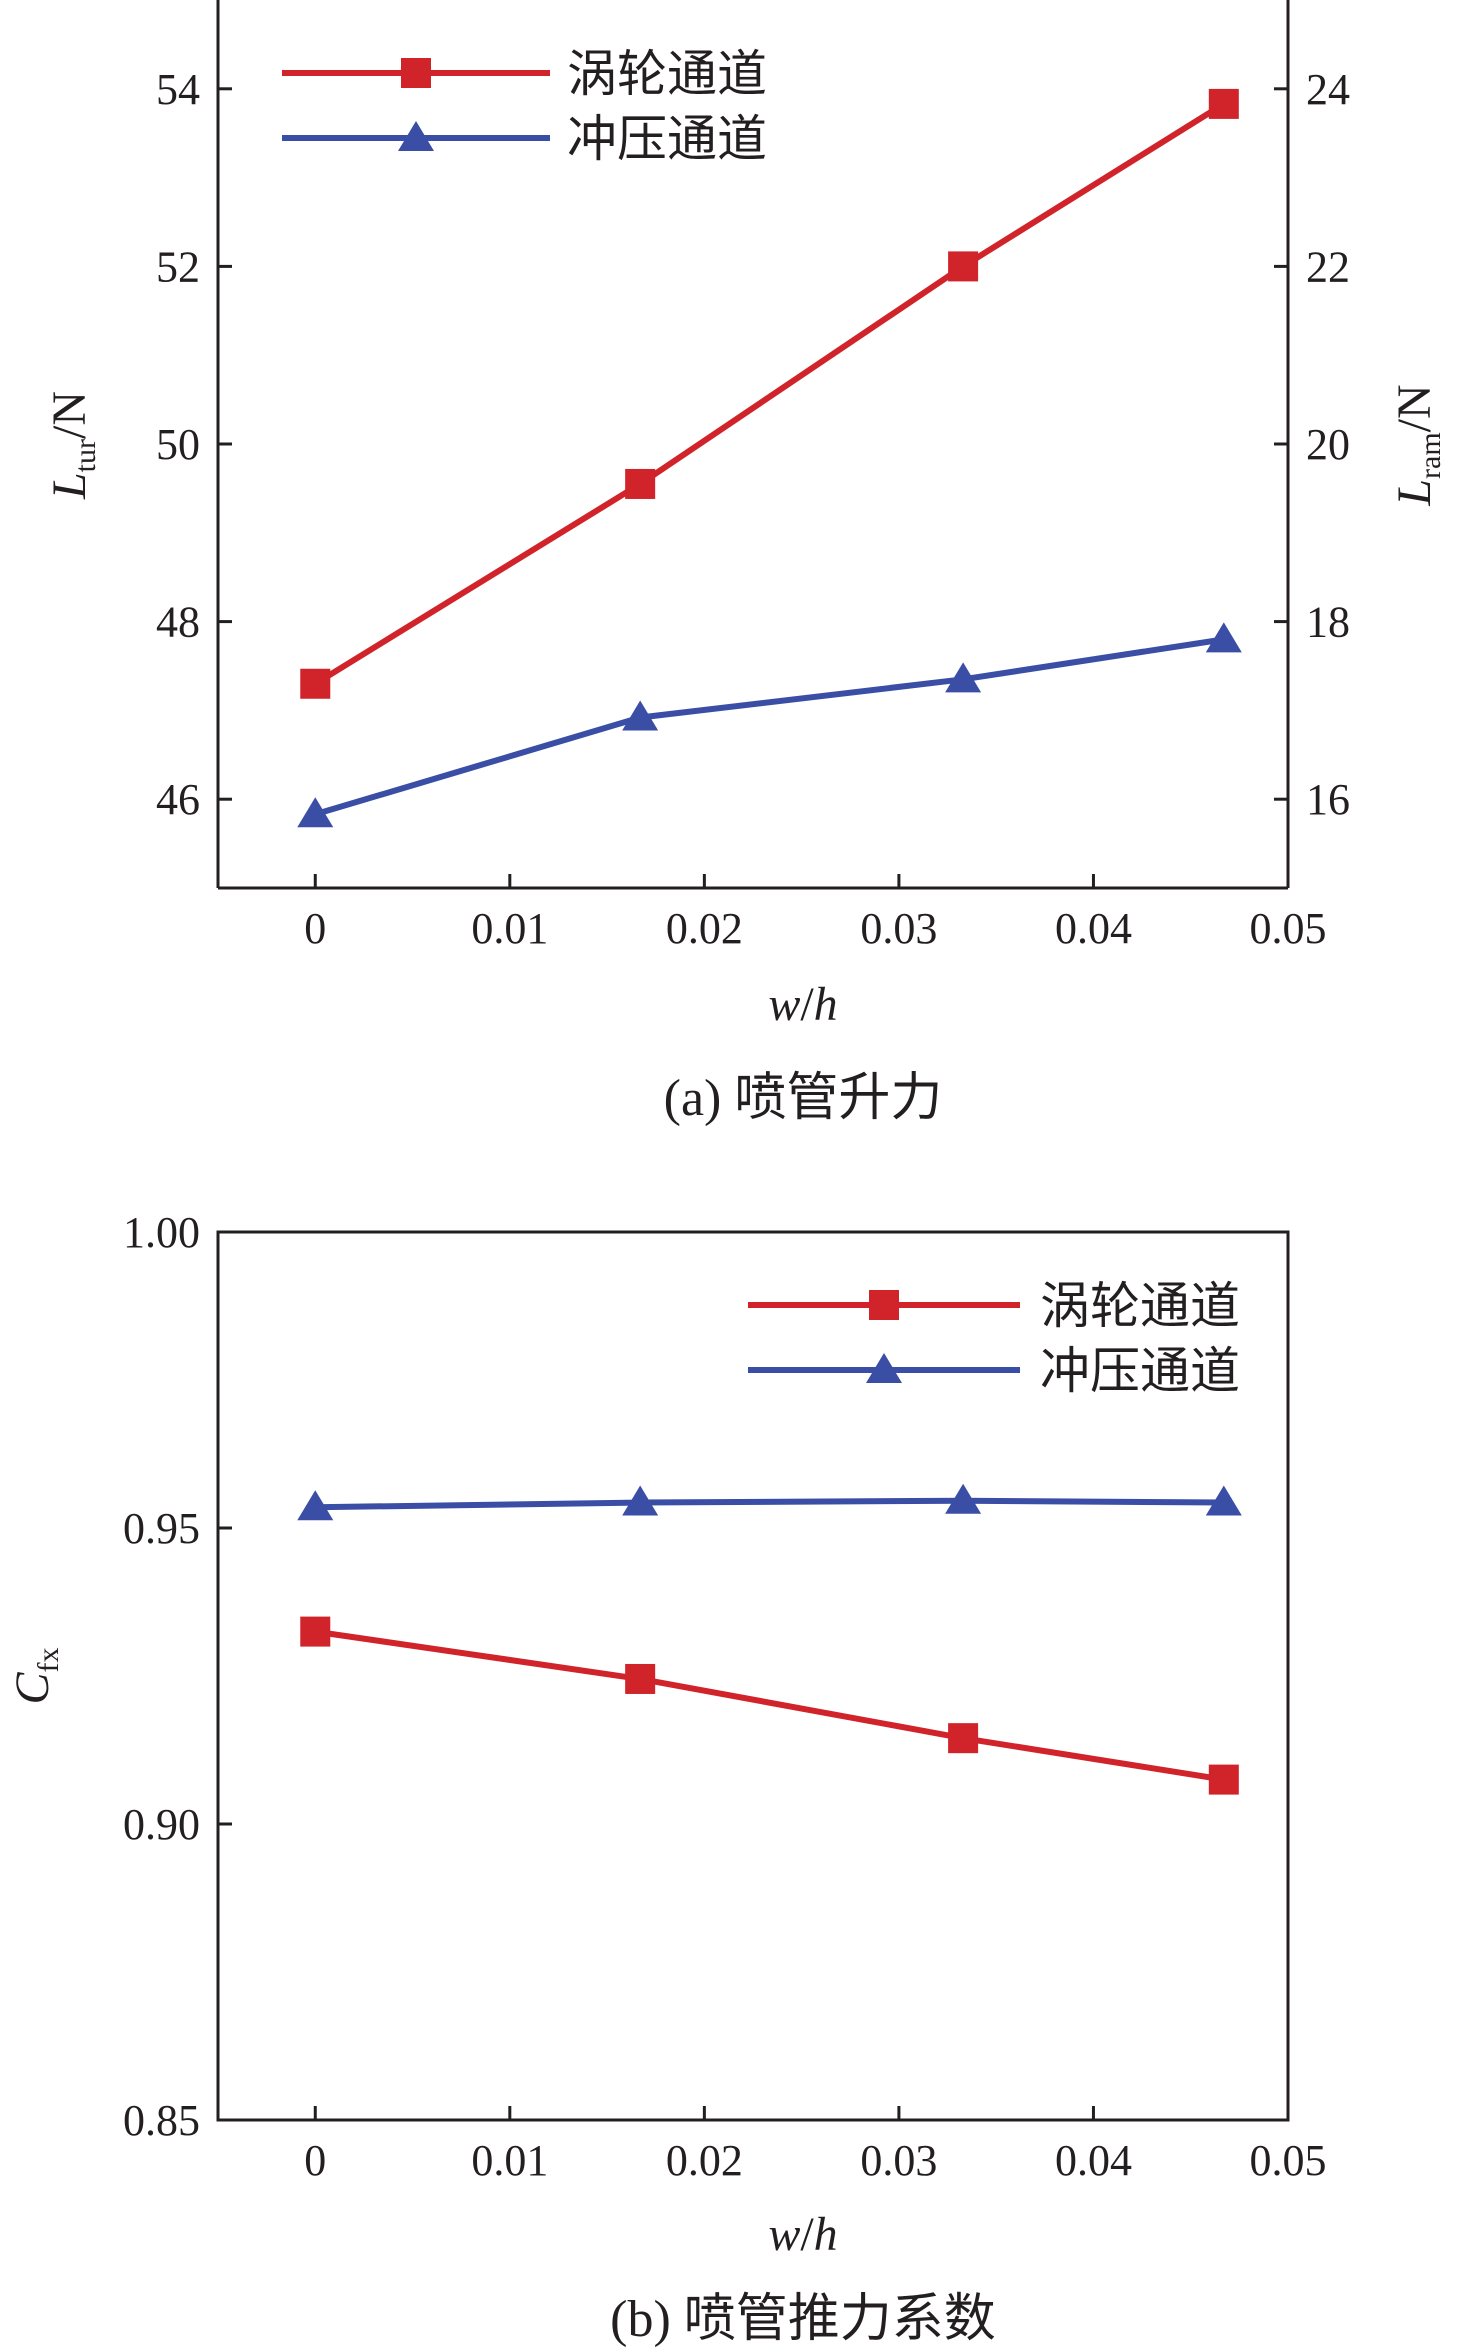 The height and width of the screenshot is (2351, 1476). I want to click on y-right-tick-labels: 16 18 20 22 24, so click(1328, 444).